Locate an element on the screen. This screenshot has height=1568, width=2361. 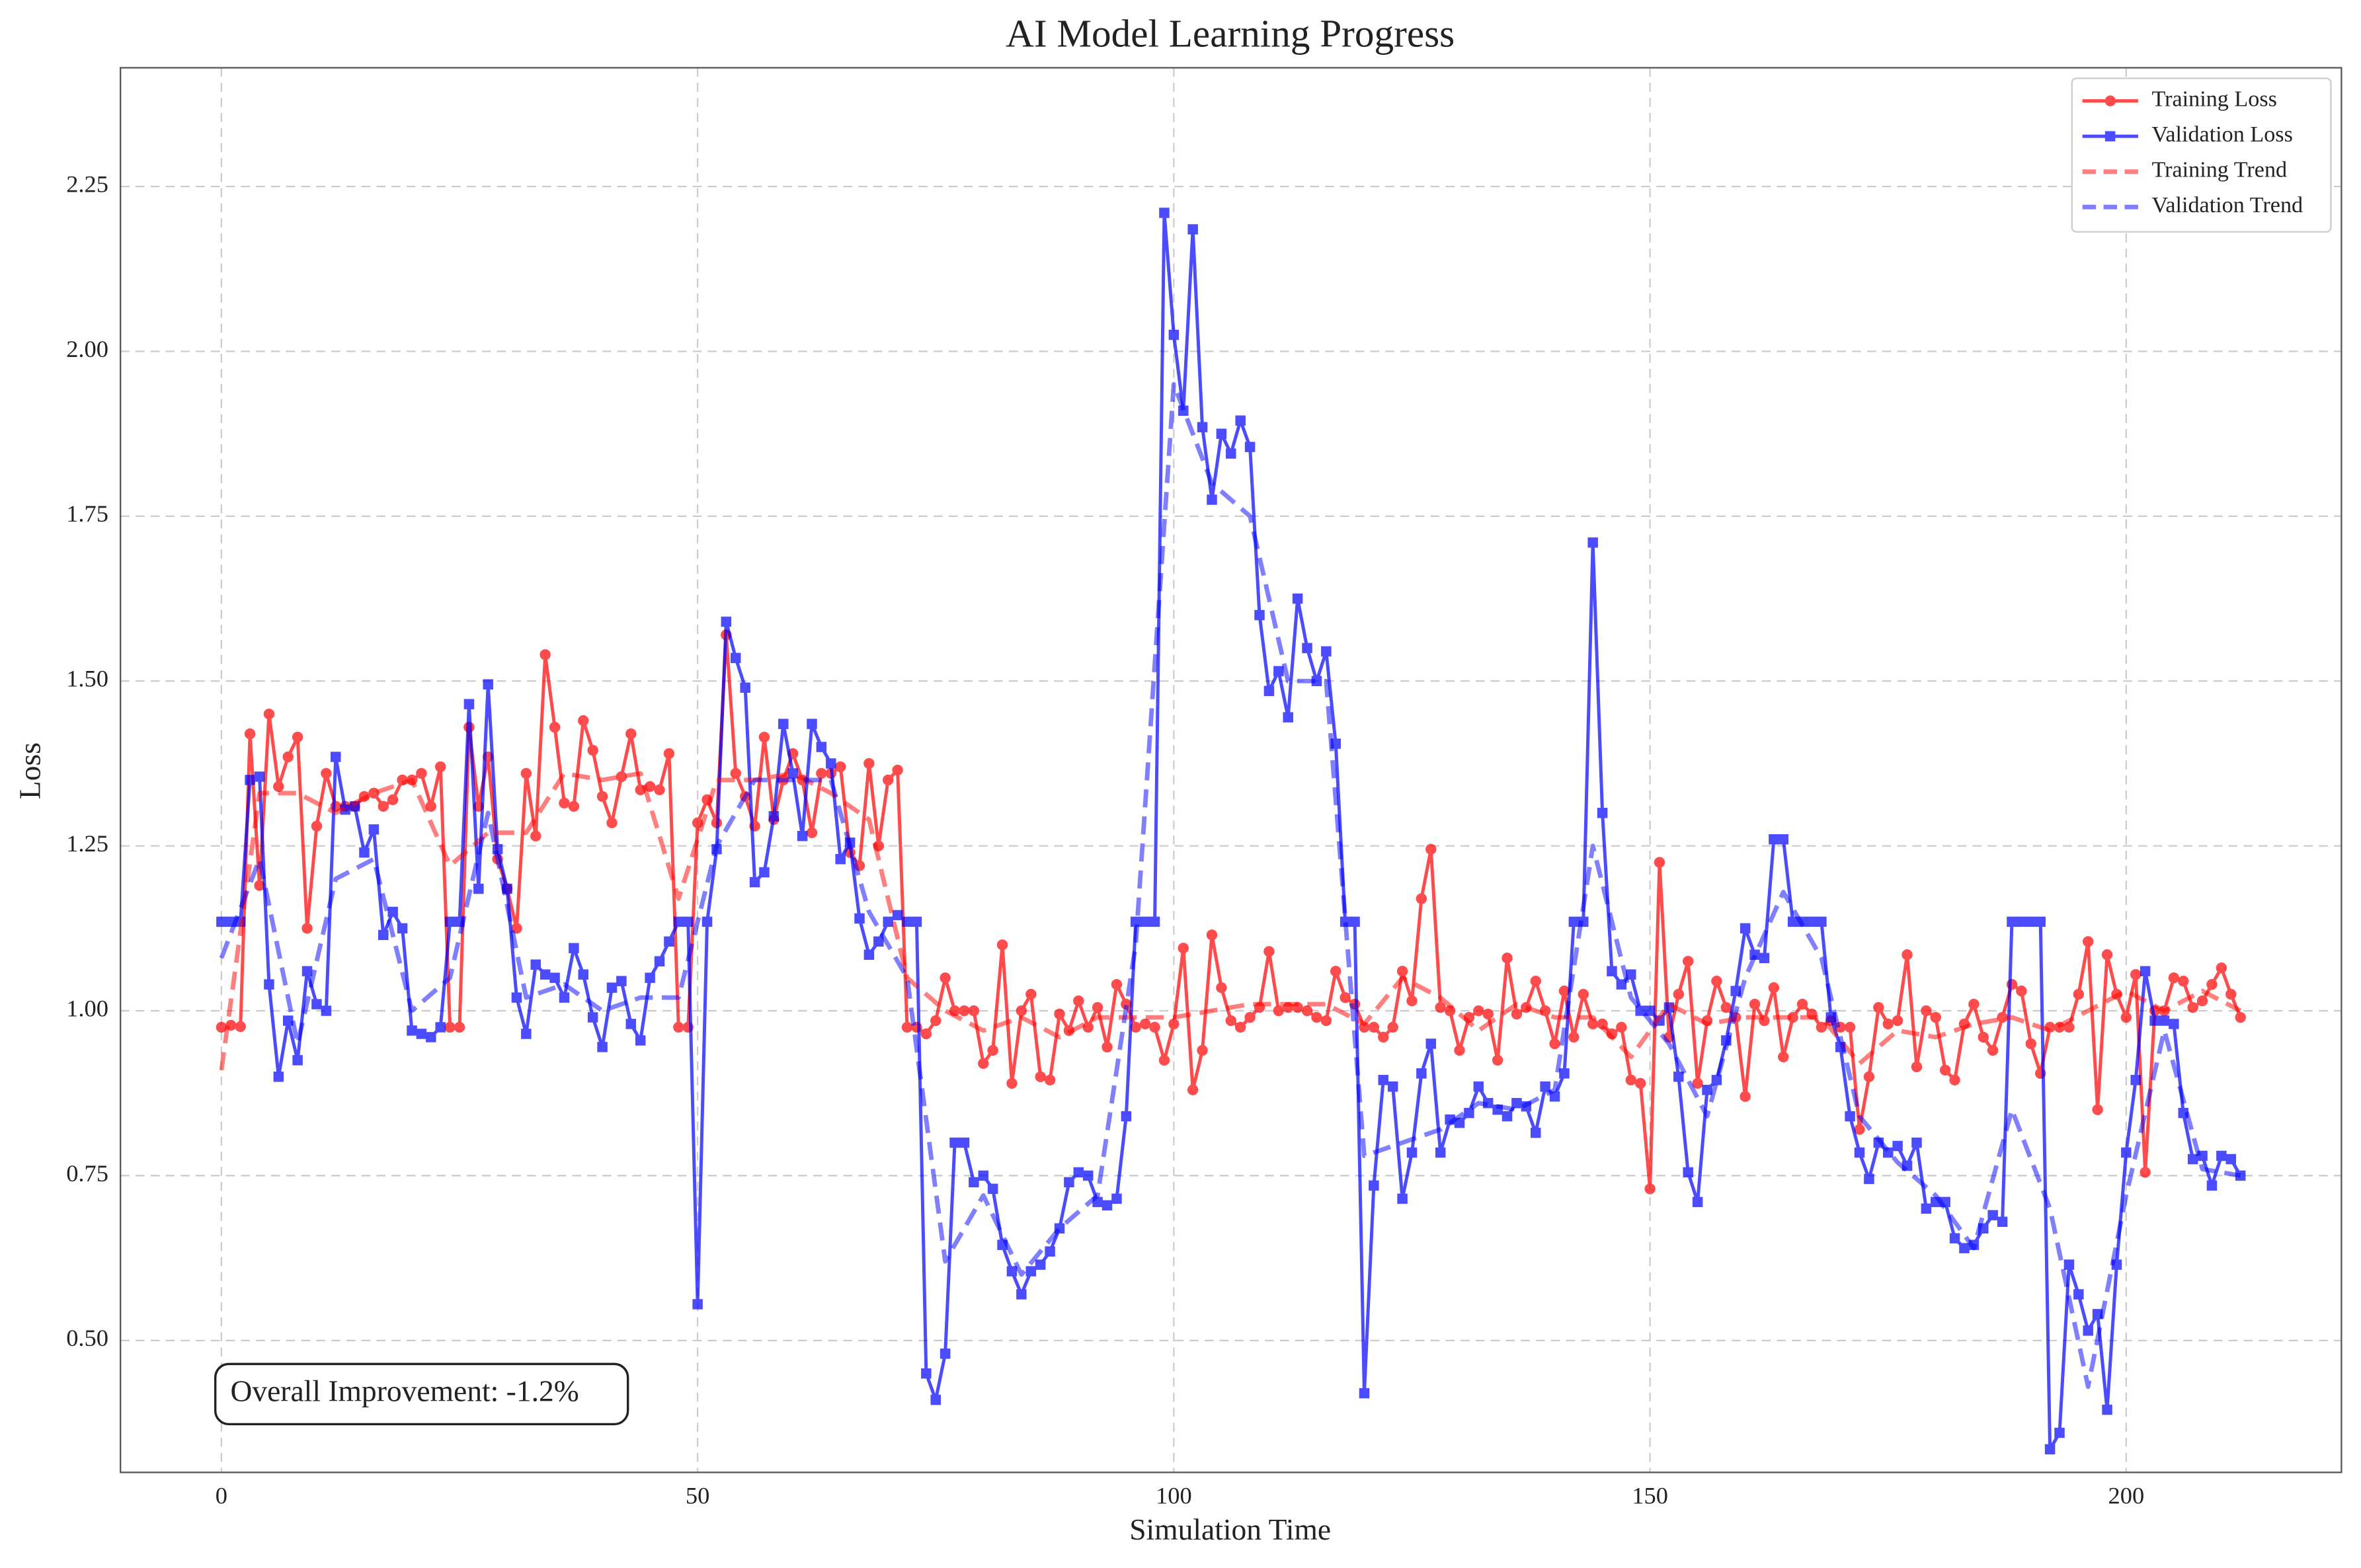
legend-label: Training Loss is located at coordinates (2213, 99).